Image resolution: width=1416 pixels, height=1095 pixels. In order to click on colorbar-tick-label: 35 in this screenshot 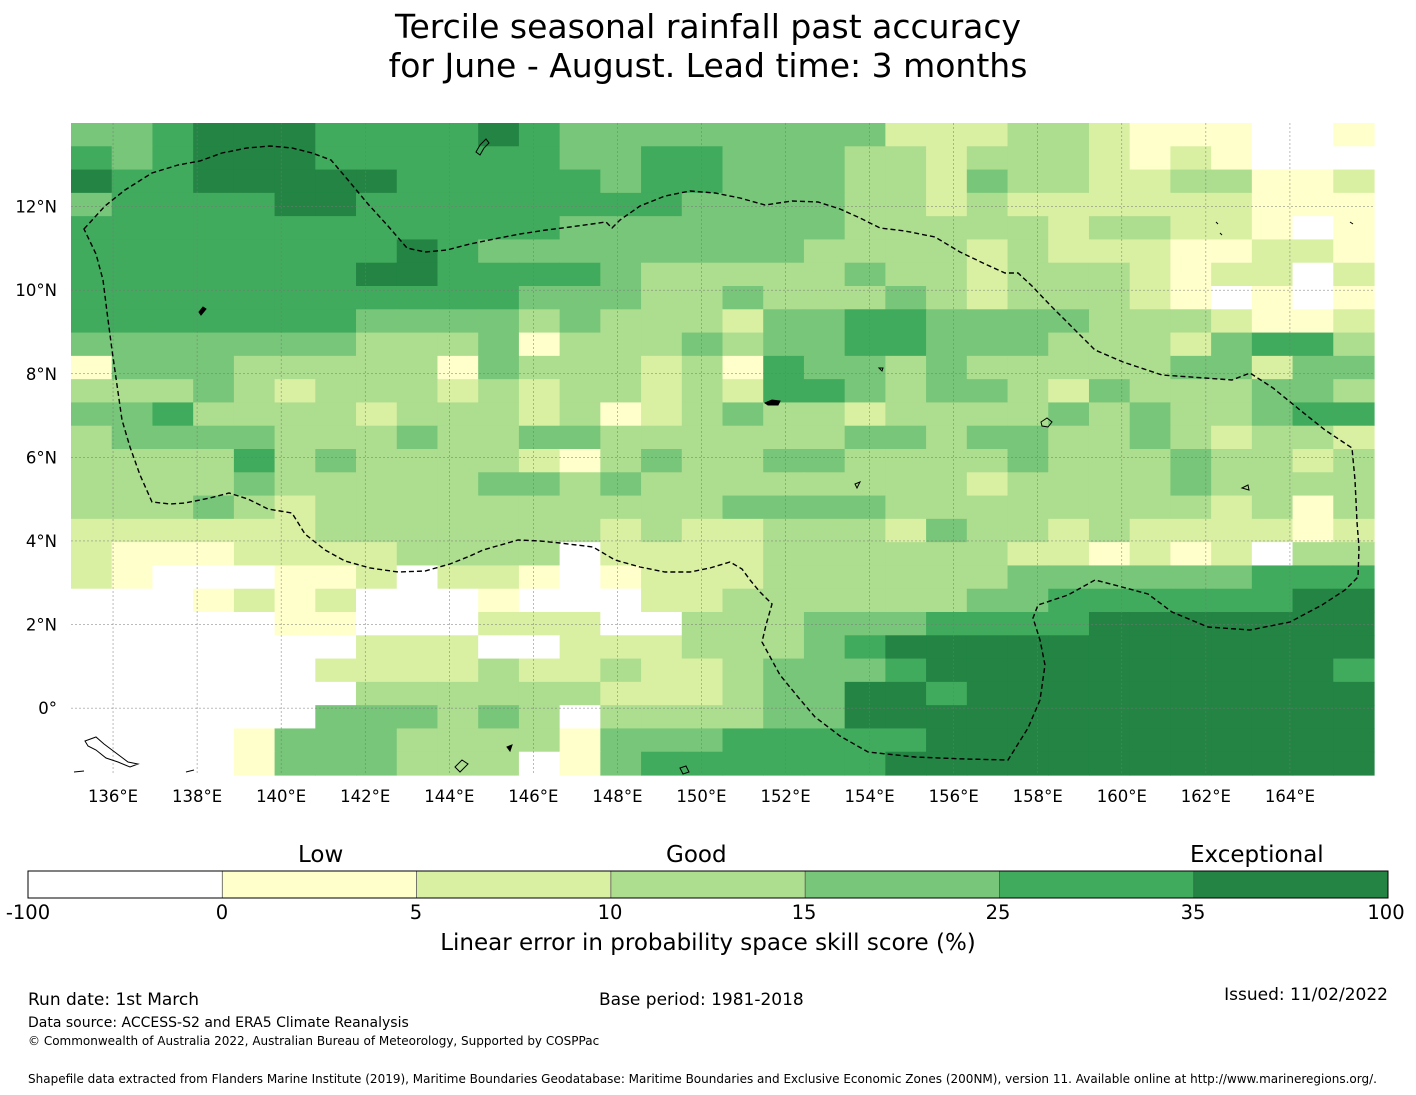, I will do `click(1193, 912)`.